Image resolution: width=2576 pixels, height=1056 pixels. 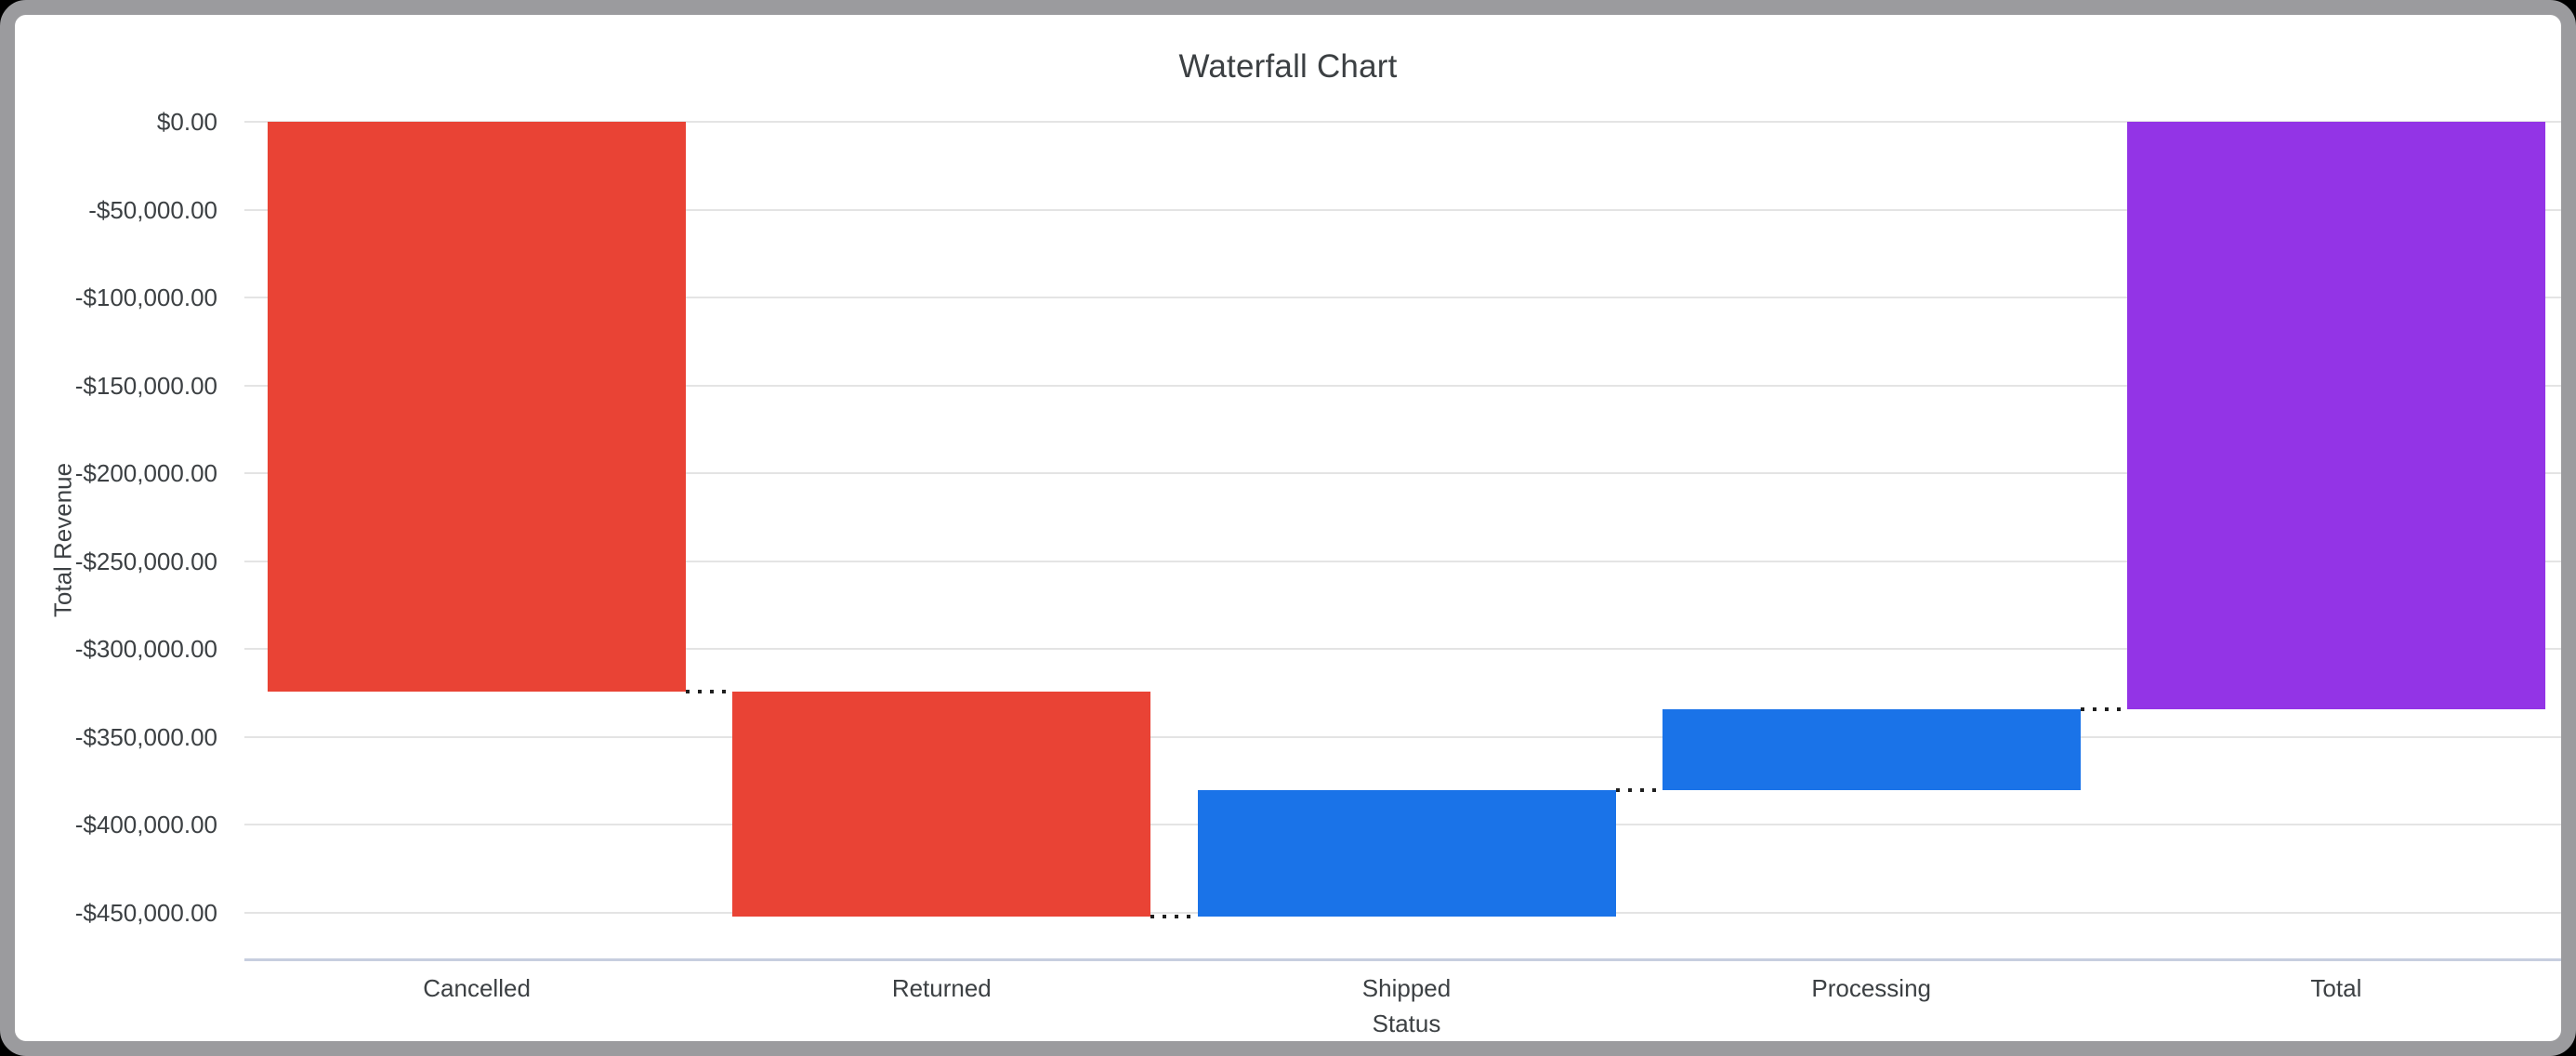 What do you see at coordinates (186, 122) in the screenshot?
I see `y-tick-label: $0.00` at bounding box center [186, 122].